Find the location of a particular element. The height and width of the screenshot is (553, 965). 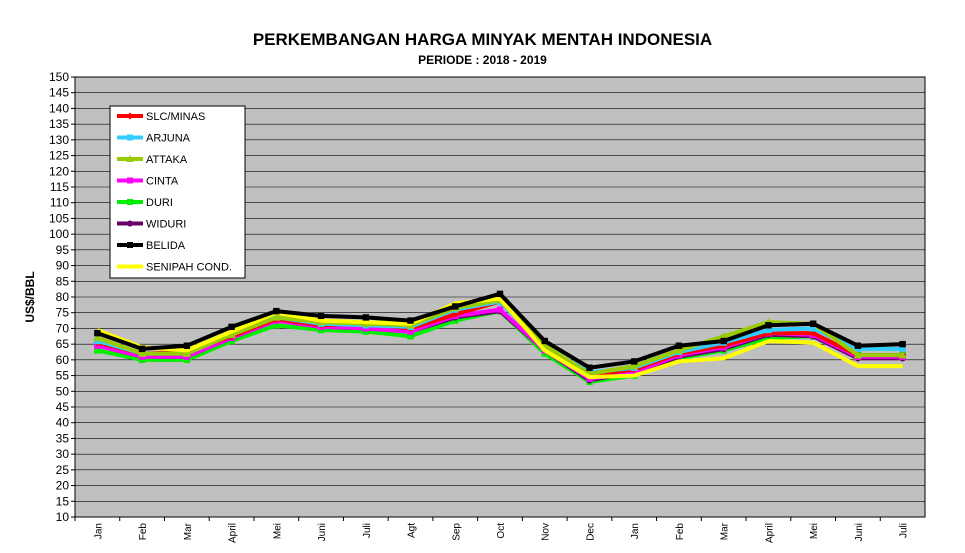

y-tick-label: 75 is located at coordinates (63, 313).